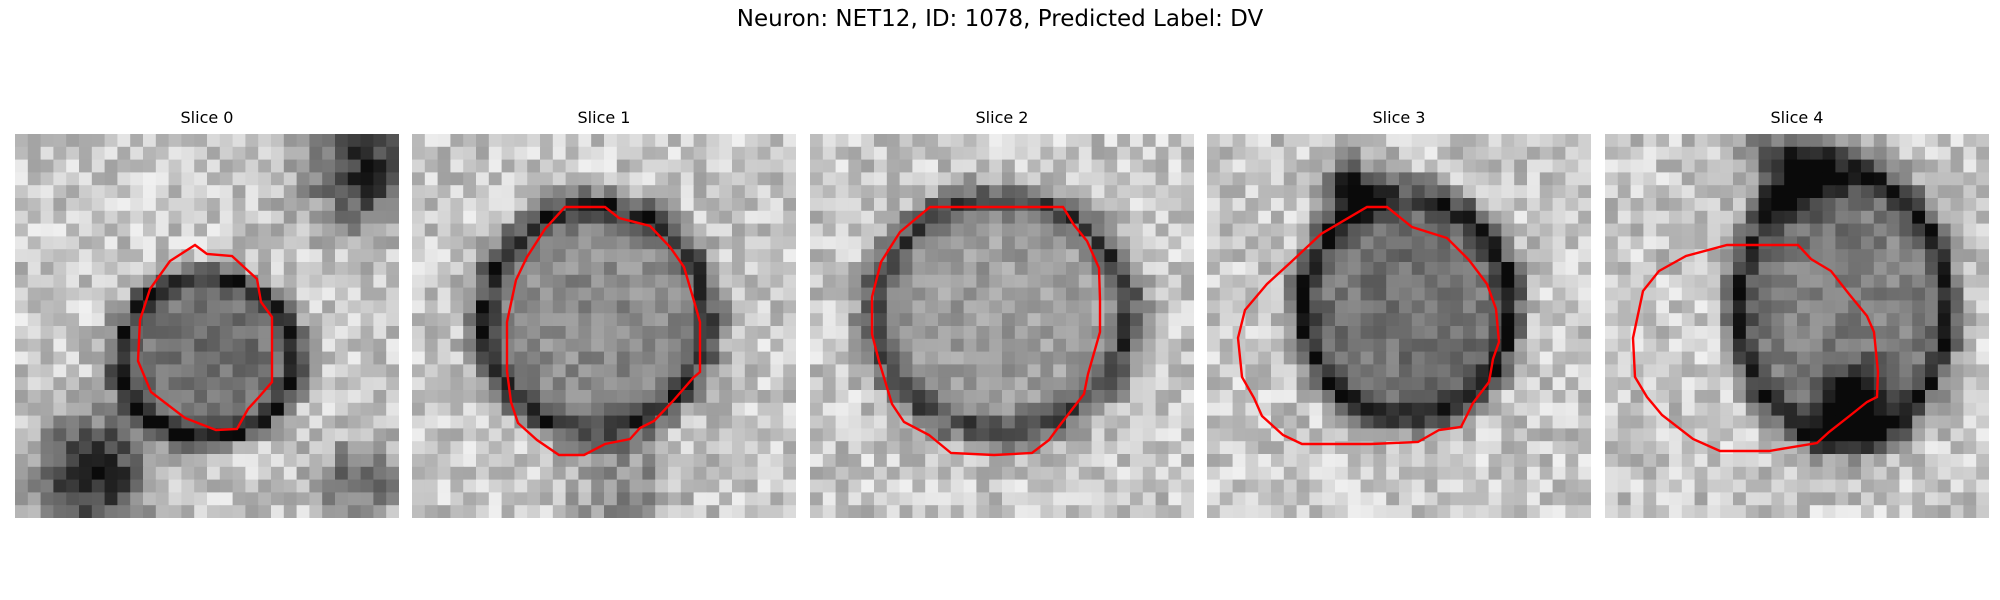 The width and height of the screenshot is (2000, 600). What do you see at coordinates (1399, 117) in the screenshot?
I see `slice-title: Slice 3` at bounding box center [1399, 117].